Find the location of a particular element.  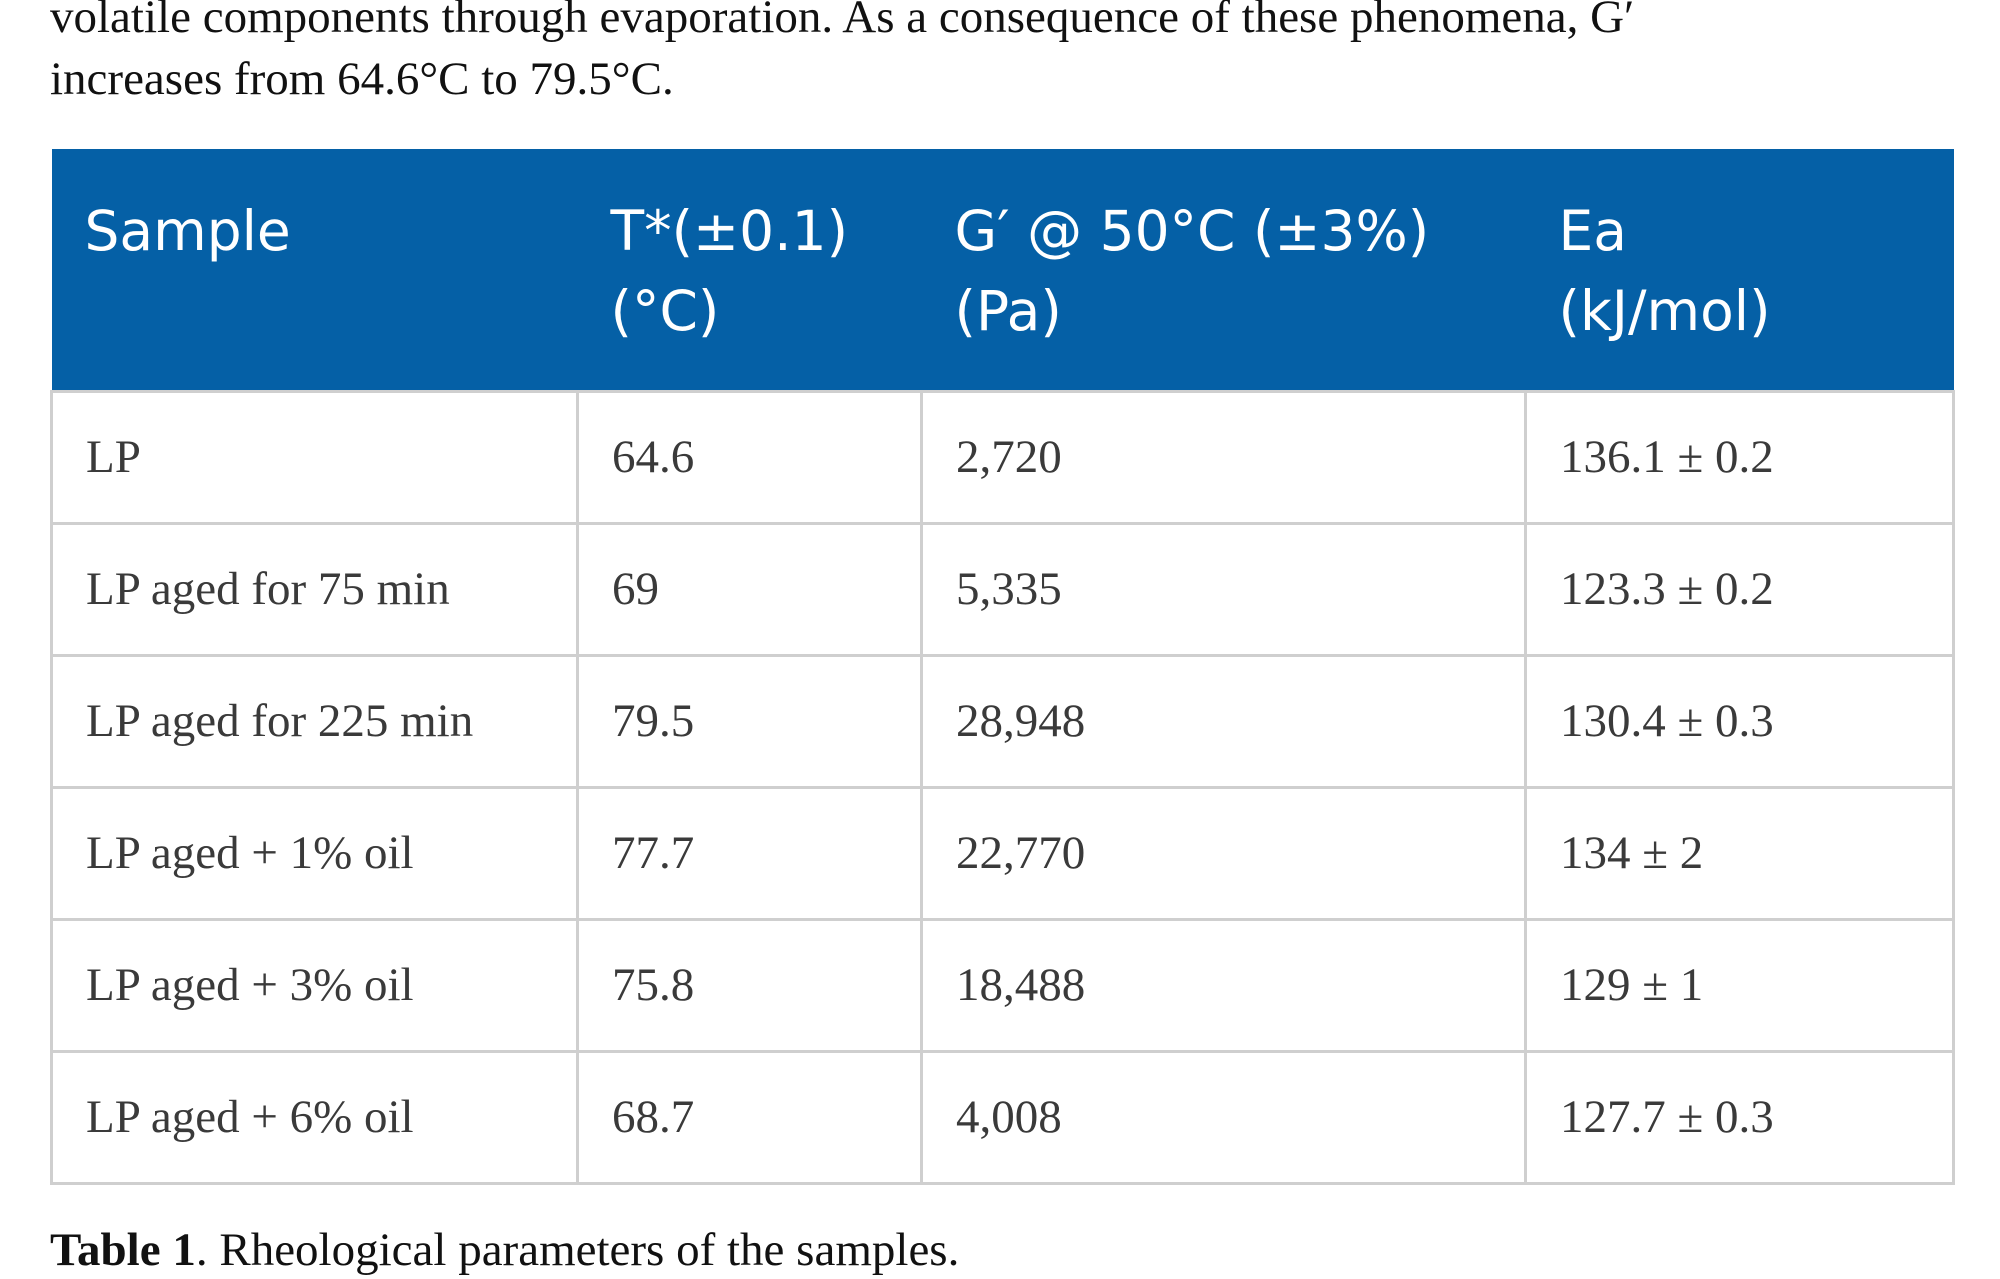

cell-ea: 129 ± 1 is located at coordinates (1739, 985).